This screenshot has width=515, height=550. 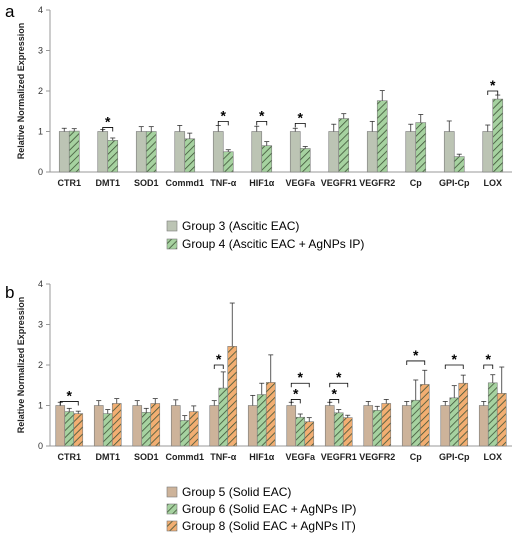 What do you see at coordinates (454, 457) in the screenshot?
I see `category-label: GPI-Cp` at bounding box center [454, 457].